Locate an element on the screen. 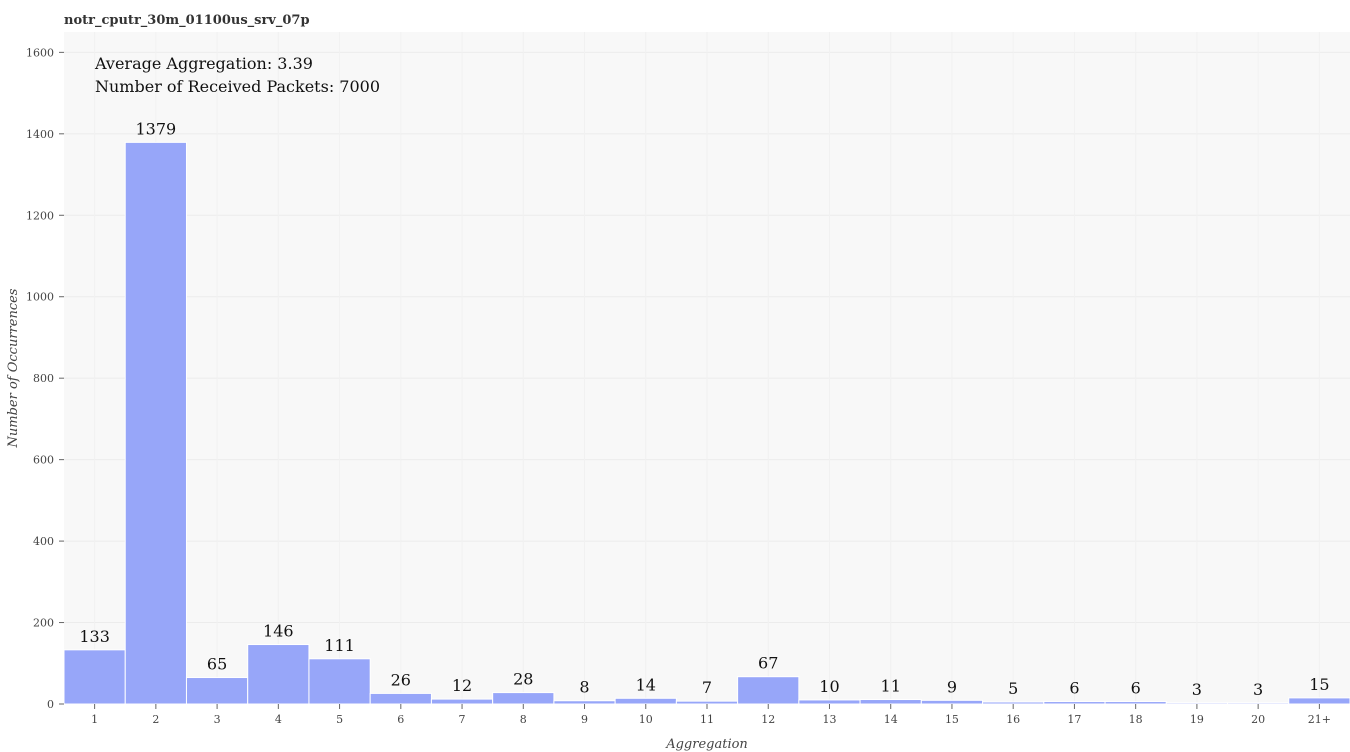 The width and height of the screenshot is (1350, 752). x-tick-label: 5 is located at coordinates (339, 719).